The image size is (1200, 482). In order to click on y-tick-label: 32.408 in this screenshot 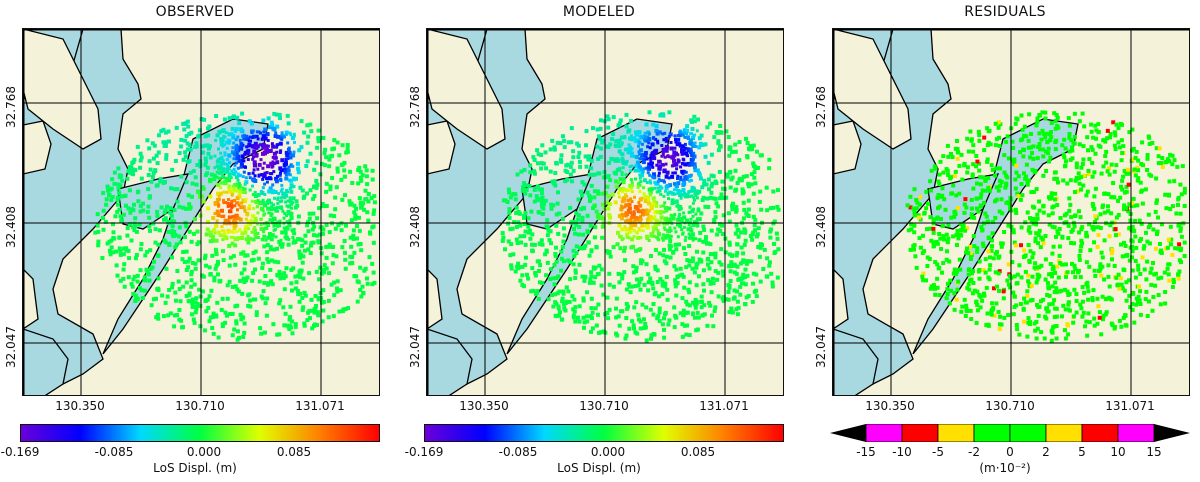, I will do `click(821, 227)`.